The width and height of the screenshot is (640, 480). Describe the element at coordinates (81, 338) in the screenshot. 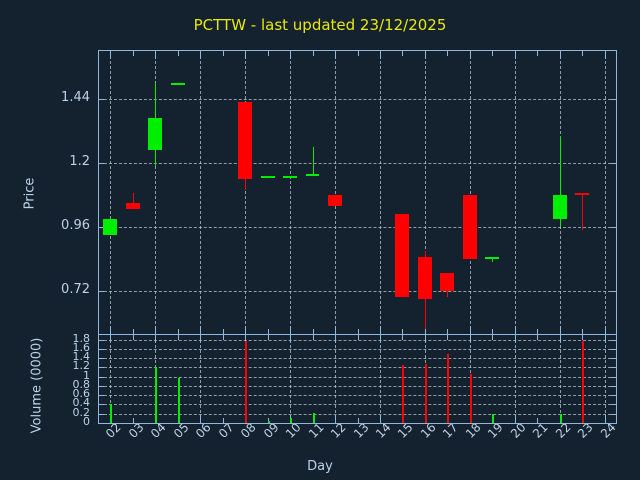

I see `volume-tick-label: 1.8` at that location.